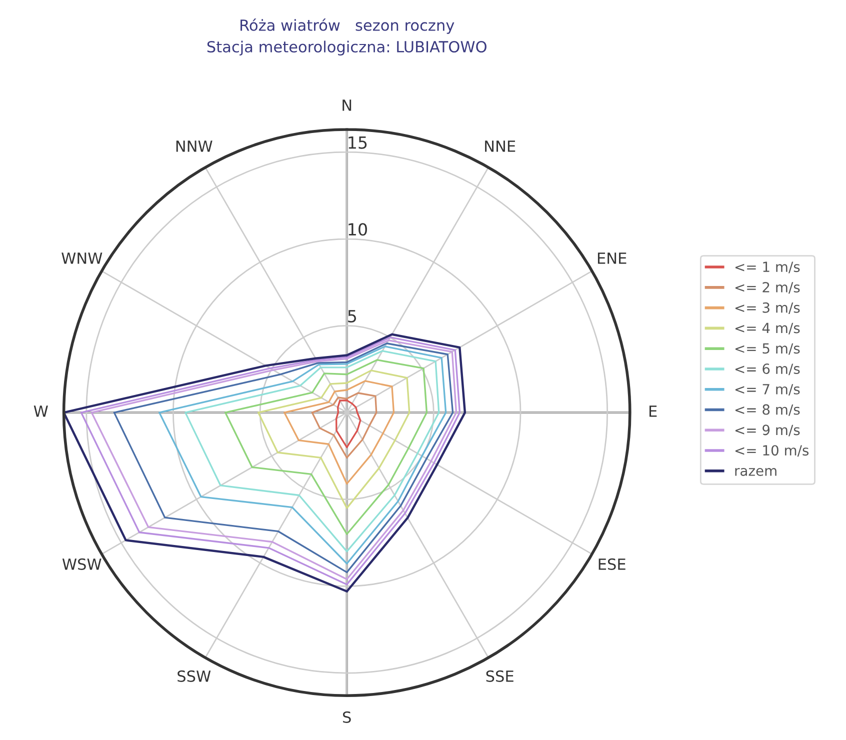 The height and width of the screenshot is (740, 846). What do you see at coordinates (767, 430) in the screenshot?
I see `legend-label: <= 9 m/s` at bounding box center [767, 430].